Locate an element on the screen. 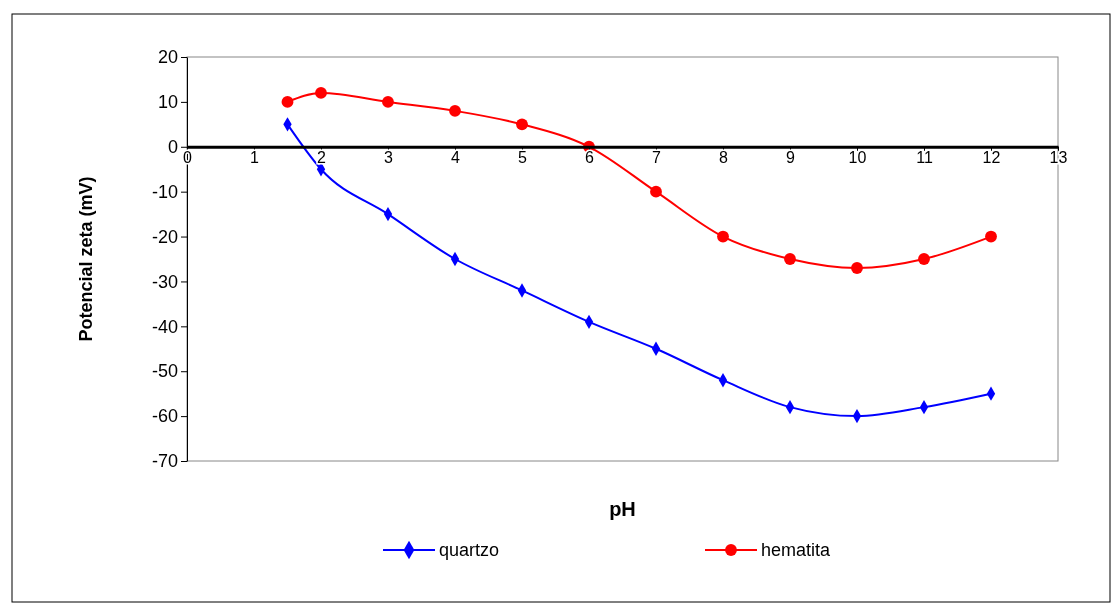 This screenshot has height=611, width=1119. x-tick-label: 11 is located at coordinates (924, 158).